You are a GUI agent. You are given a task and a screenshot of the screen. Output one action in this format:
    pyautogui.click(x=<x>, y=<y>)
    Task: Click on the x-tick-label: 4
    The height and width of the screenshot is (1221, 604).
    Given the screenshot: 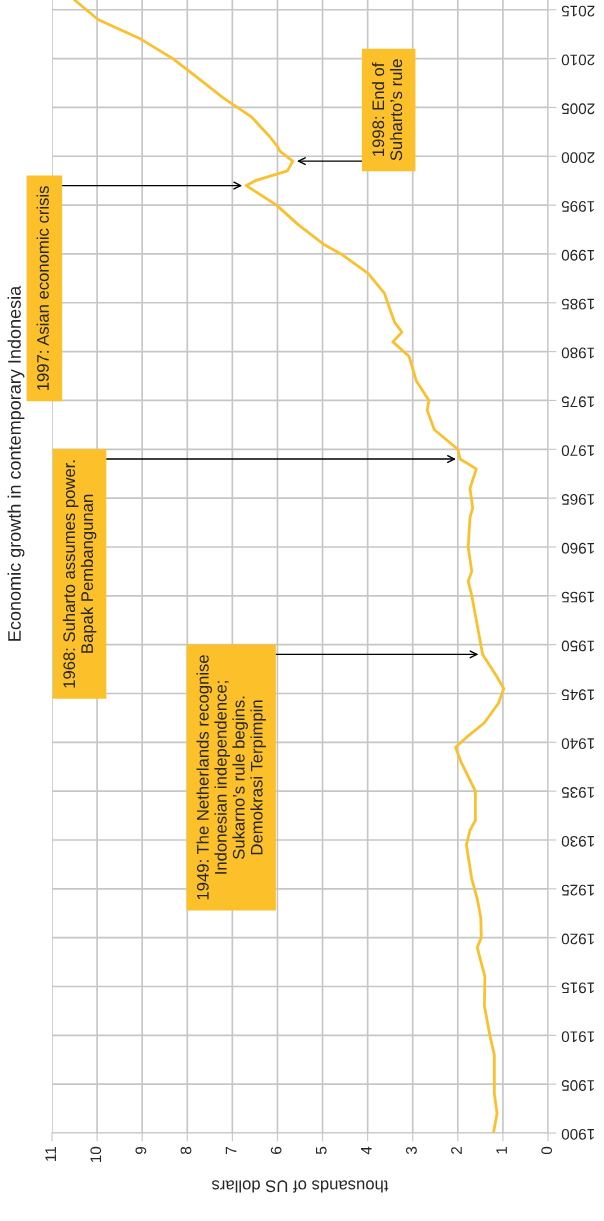 What is the action you would take?
    pyautogui.click(x=366, y=1150)
    